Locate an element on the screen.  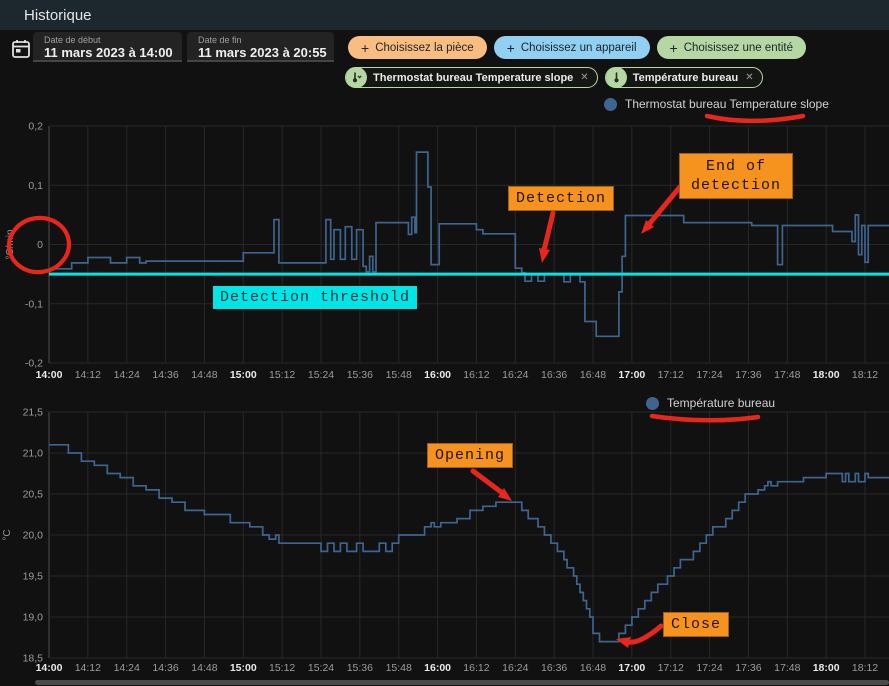
end-date-field: Date de fin 11 mars 2023 à 20:55 is located at coordinates (260, 47).